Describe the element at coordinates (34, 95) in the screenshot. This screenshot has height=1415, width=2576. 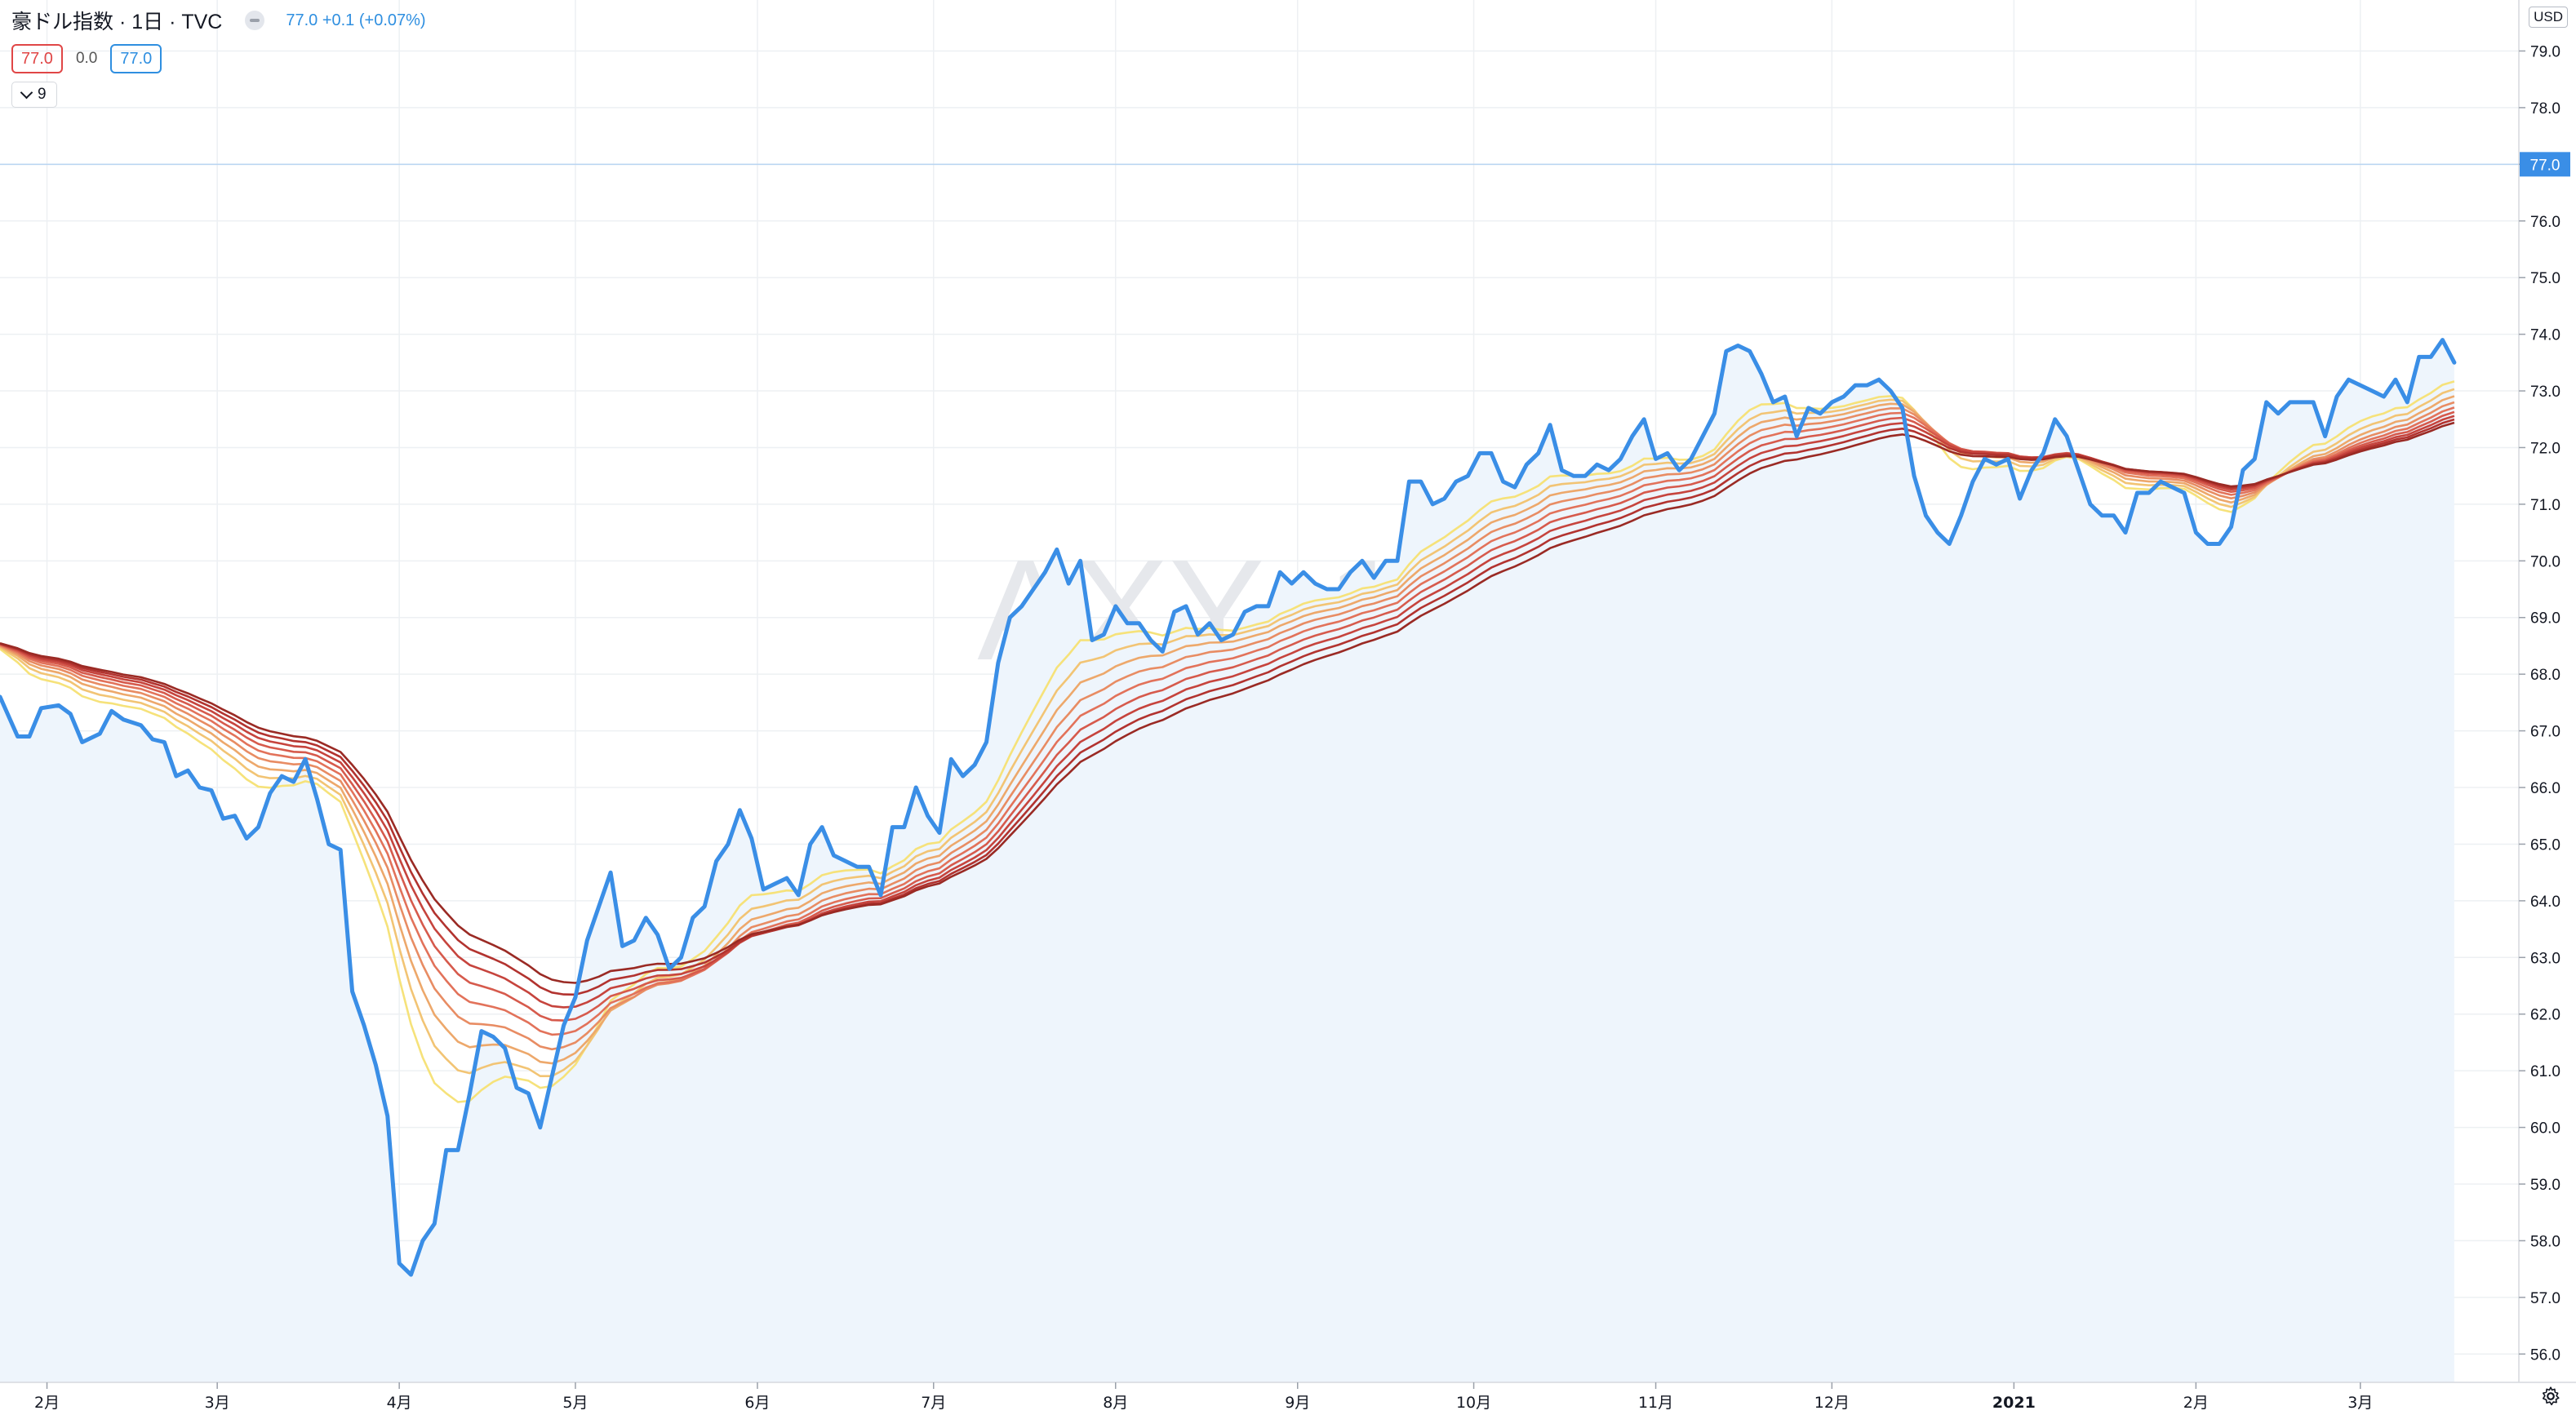
I see `indicators-toggle-button: 9` at that location.